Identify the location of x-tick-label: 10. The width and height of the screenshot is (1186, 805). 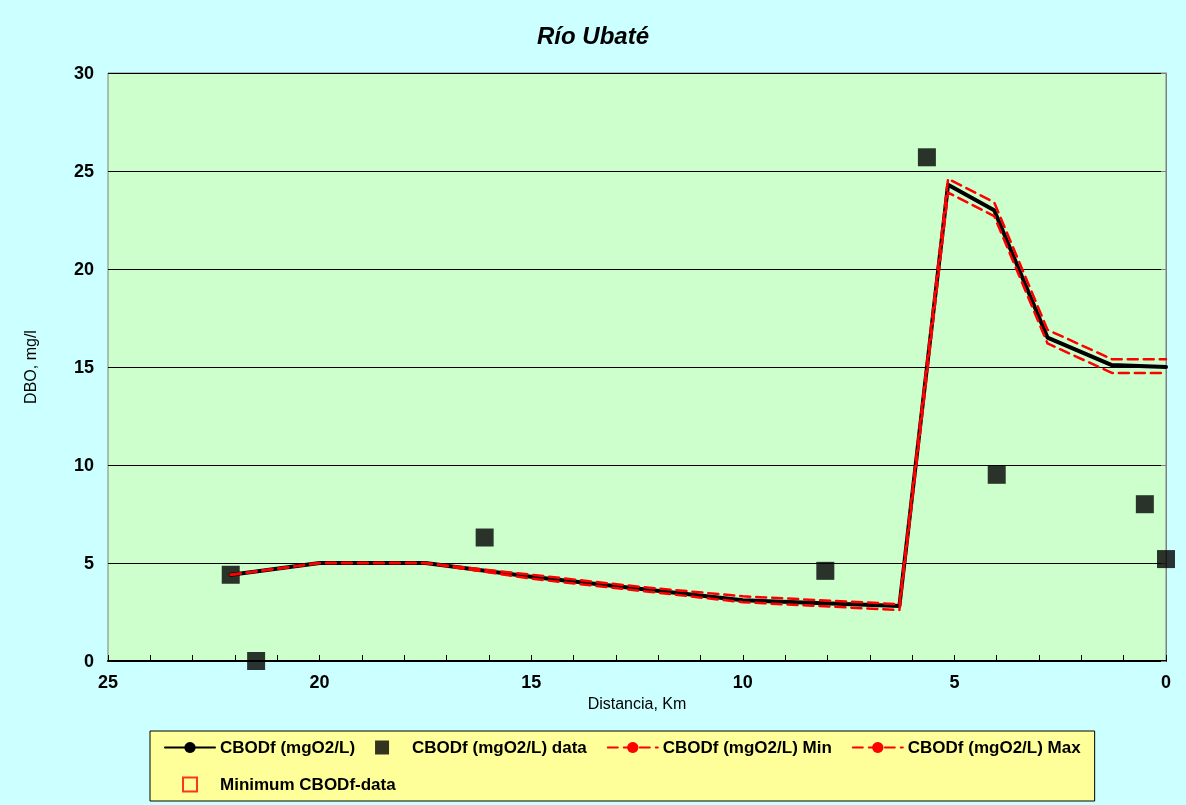
(742, 682).